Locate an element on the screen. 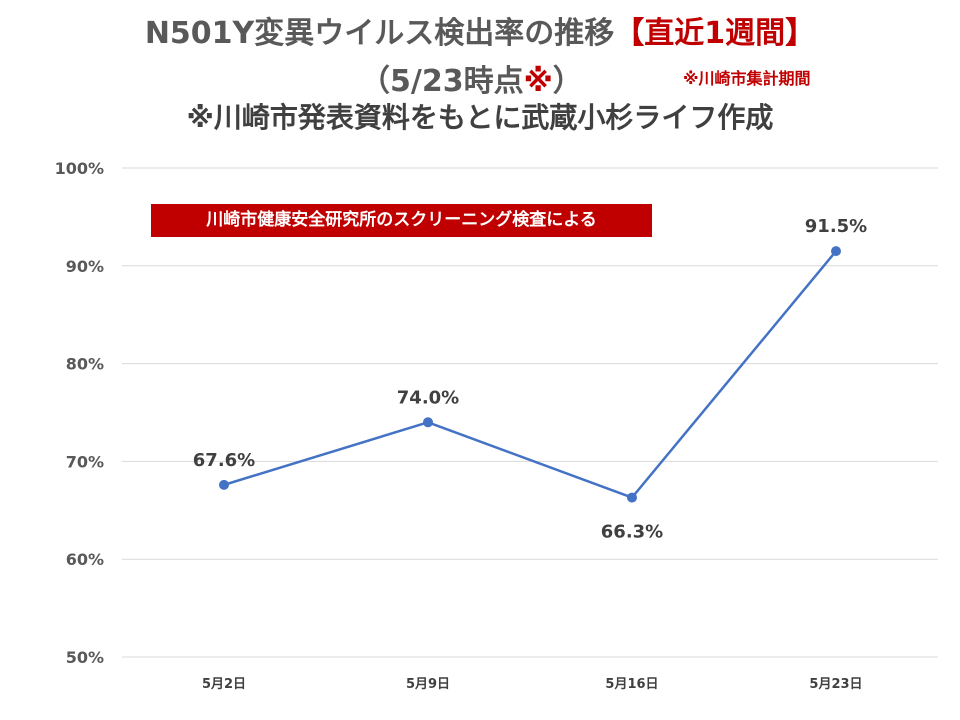  y-tick-label: 50% is located at coordinates (85, 657).